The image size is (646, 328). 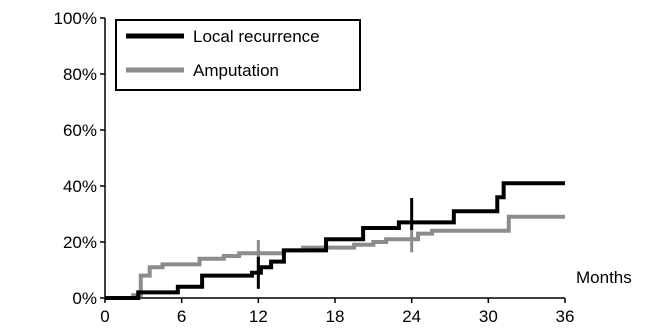 I want to click on y-tick-label: 80%, so click(x=80, y=74).